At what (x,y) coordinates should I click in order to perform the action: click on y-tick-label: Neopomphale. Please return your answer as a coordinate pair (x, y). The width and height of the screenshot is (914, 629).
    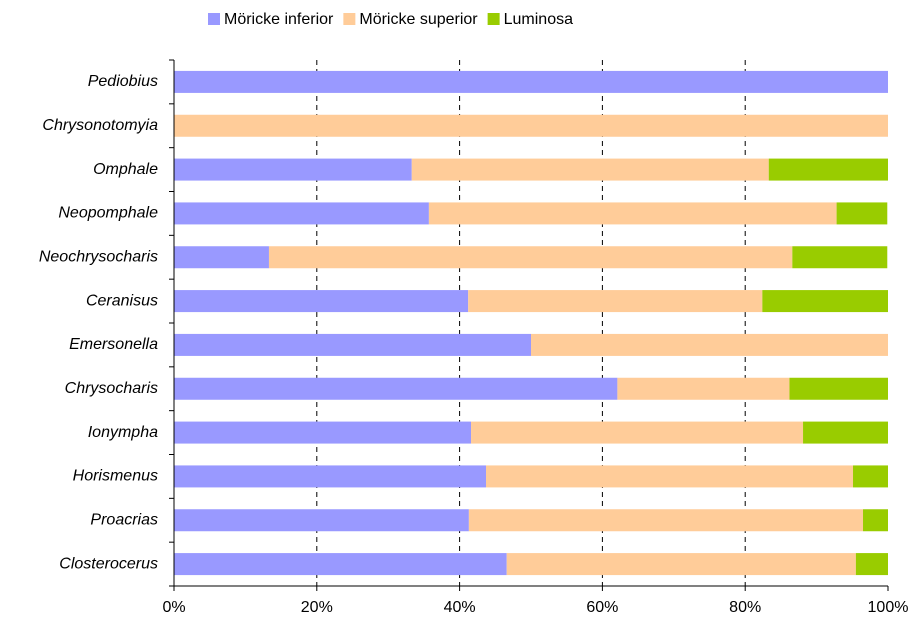
    Looking at the image, I should click on (108, 213).